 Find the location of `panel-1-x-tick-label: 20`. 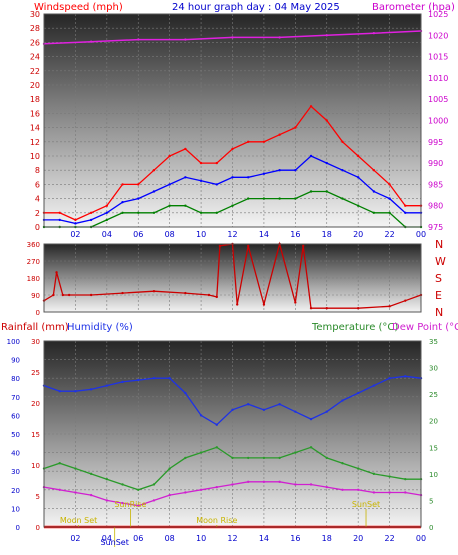

panel-1-x-tick-label: 20 is located at coordinates (358, 234).